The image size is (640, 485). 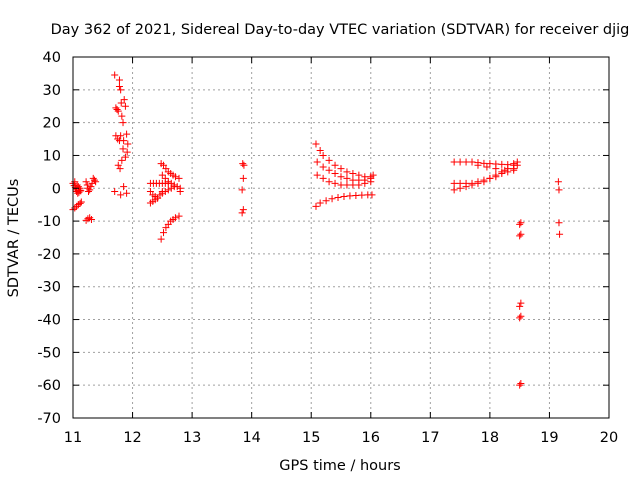 What do you see at coordinates (311, 438) in the screenshot?
I see `x-tick-label: 15` at bounding box center [311, 438].